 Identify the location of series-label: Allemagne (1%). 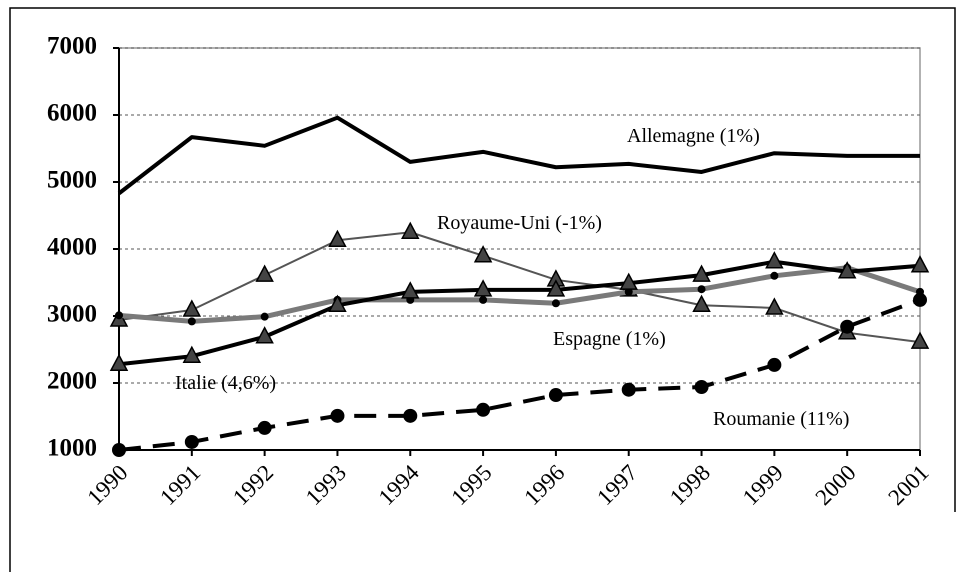
(693, 136).